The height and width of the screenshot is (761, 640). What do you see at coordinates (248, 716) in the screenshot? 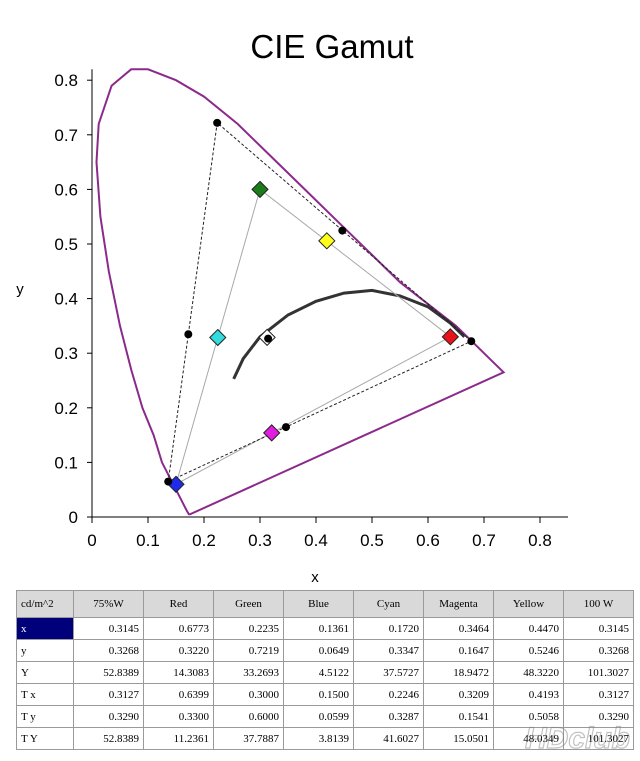
I see `table-cell: 0.6000` at bounding box center [248, 716].